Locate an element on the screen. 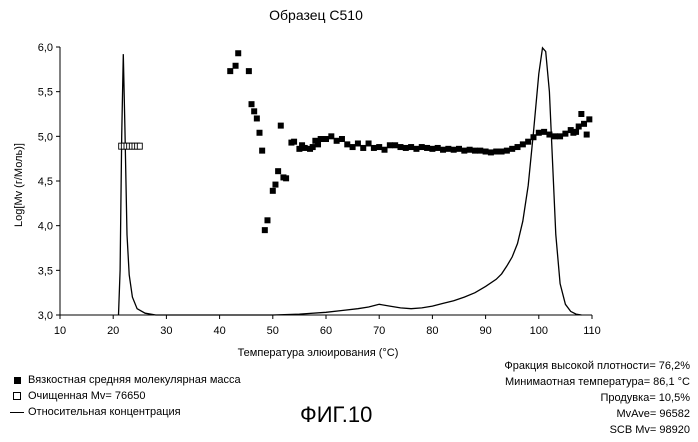  x-tick-label: 100 is located at coordinates (539, 331).